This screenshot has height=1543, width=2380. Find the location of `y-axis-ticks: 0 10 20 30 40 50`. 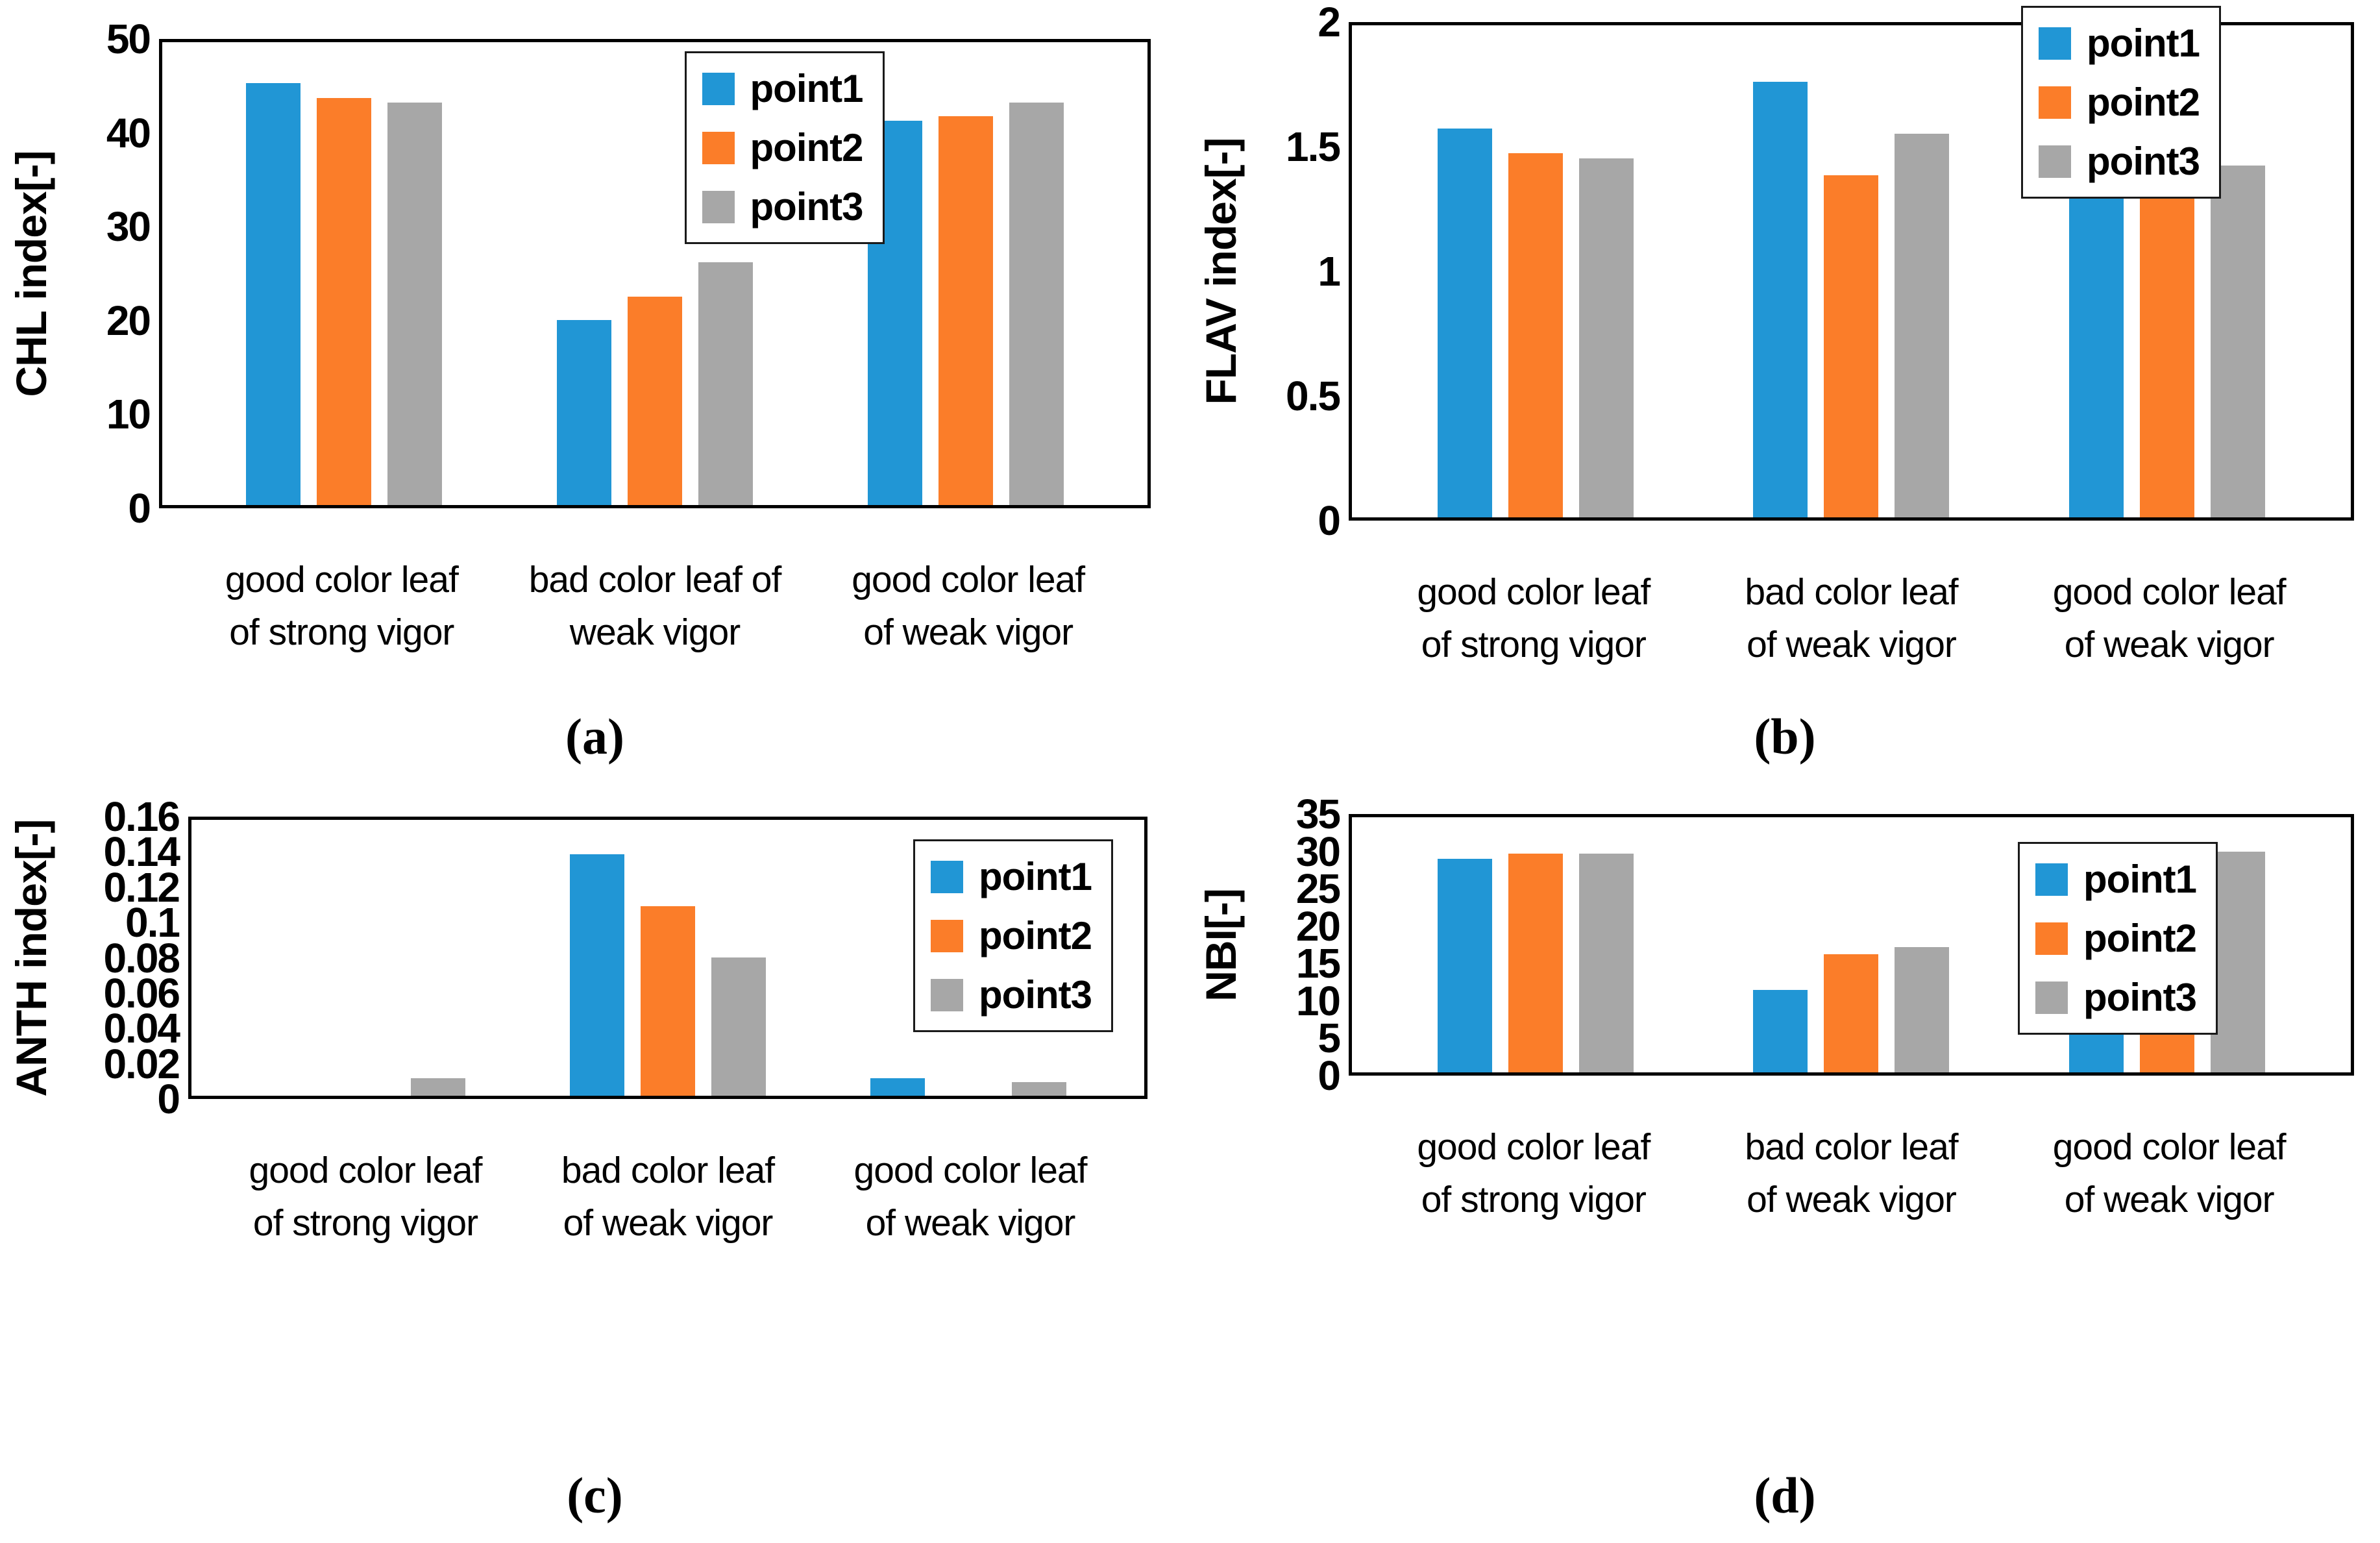

y-axis-ticks: 0 10 20 30 40 50 is located at coordinates (110, 274).